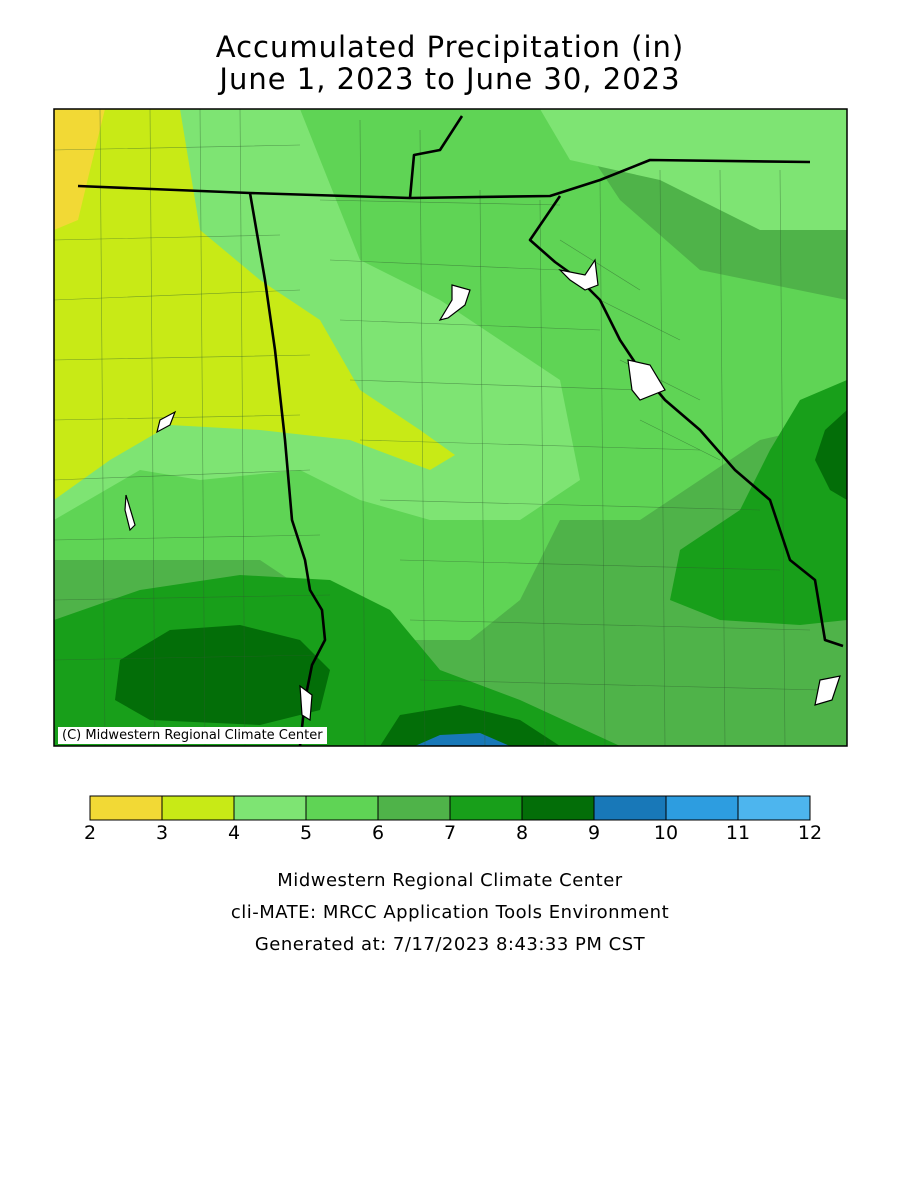 This screenshot has height=1200, width=900. Describe the element at coordinates (758, 502) in the screenshot. I see `contour-7-8-e` at that location.